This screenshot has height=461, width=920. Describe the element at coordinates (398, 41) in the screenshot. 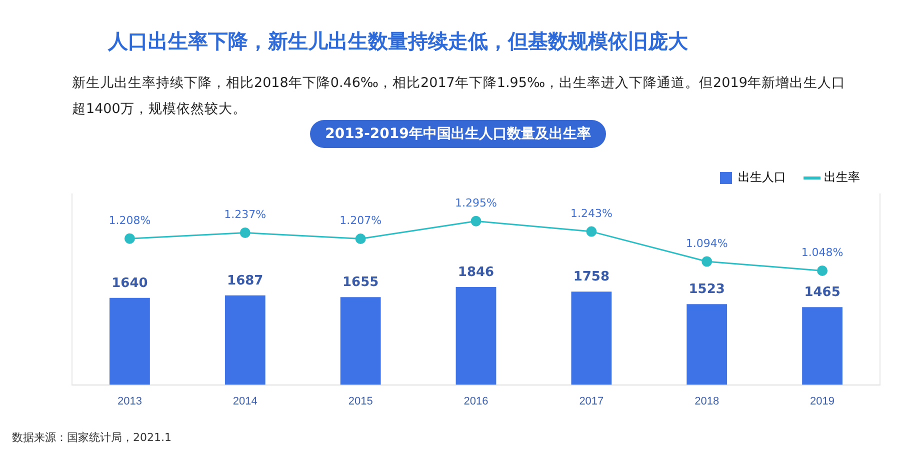

I see `chart-title: 人口出生率下降，新生儿出生数量持续走低，但基数规模依旧庞大` at that location.